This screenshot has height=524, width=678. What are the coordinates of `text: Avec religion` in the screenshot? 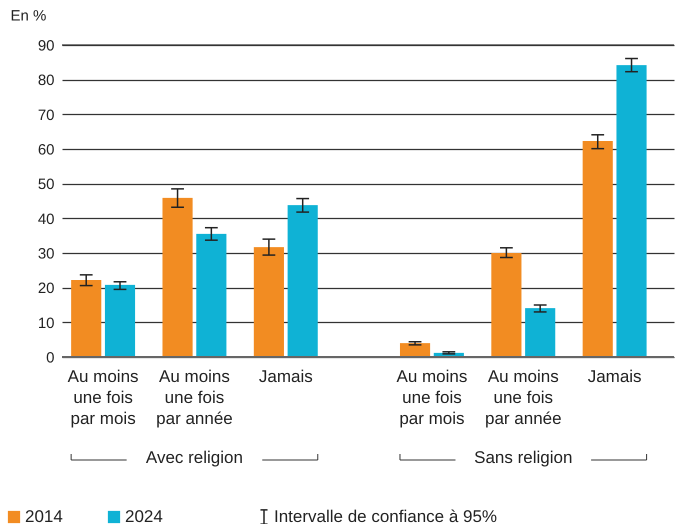 It's located at (194, 457).